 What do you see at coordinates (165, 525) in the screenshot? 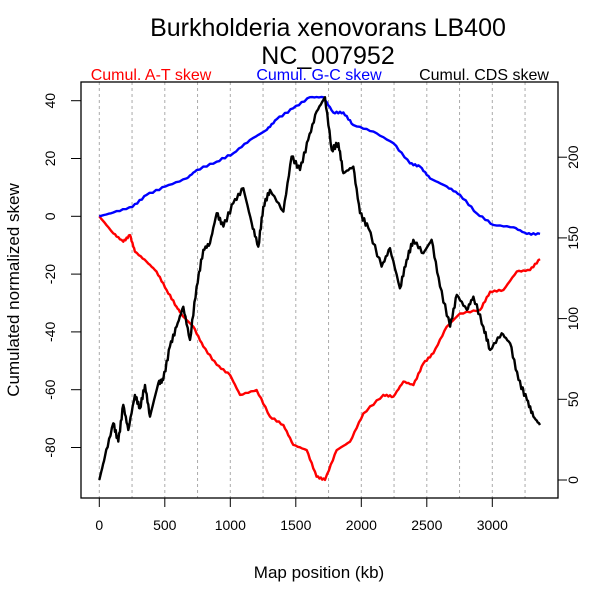
I see `x-tick-label: 500` at bounding box center [165, 525].